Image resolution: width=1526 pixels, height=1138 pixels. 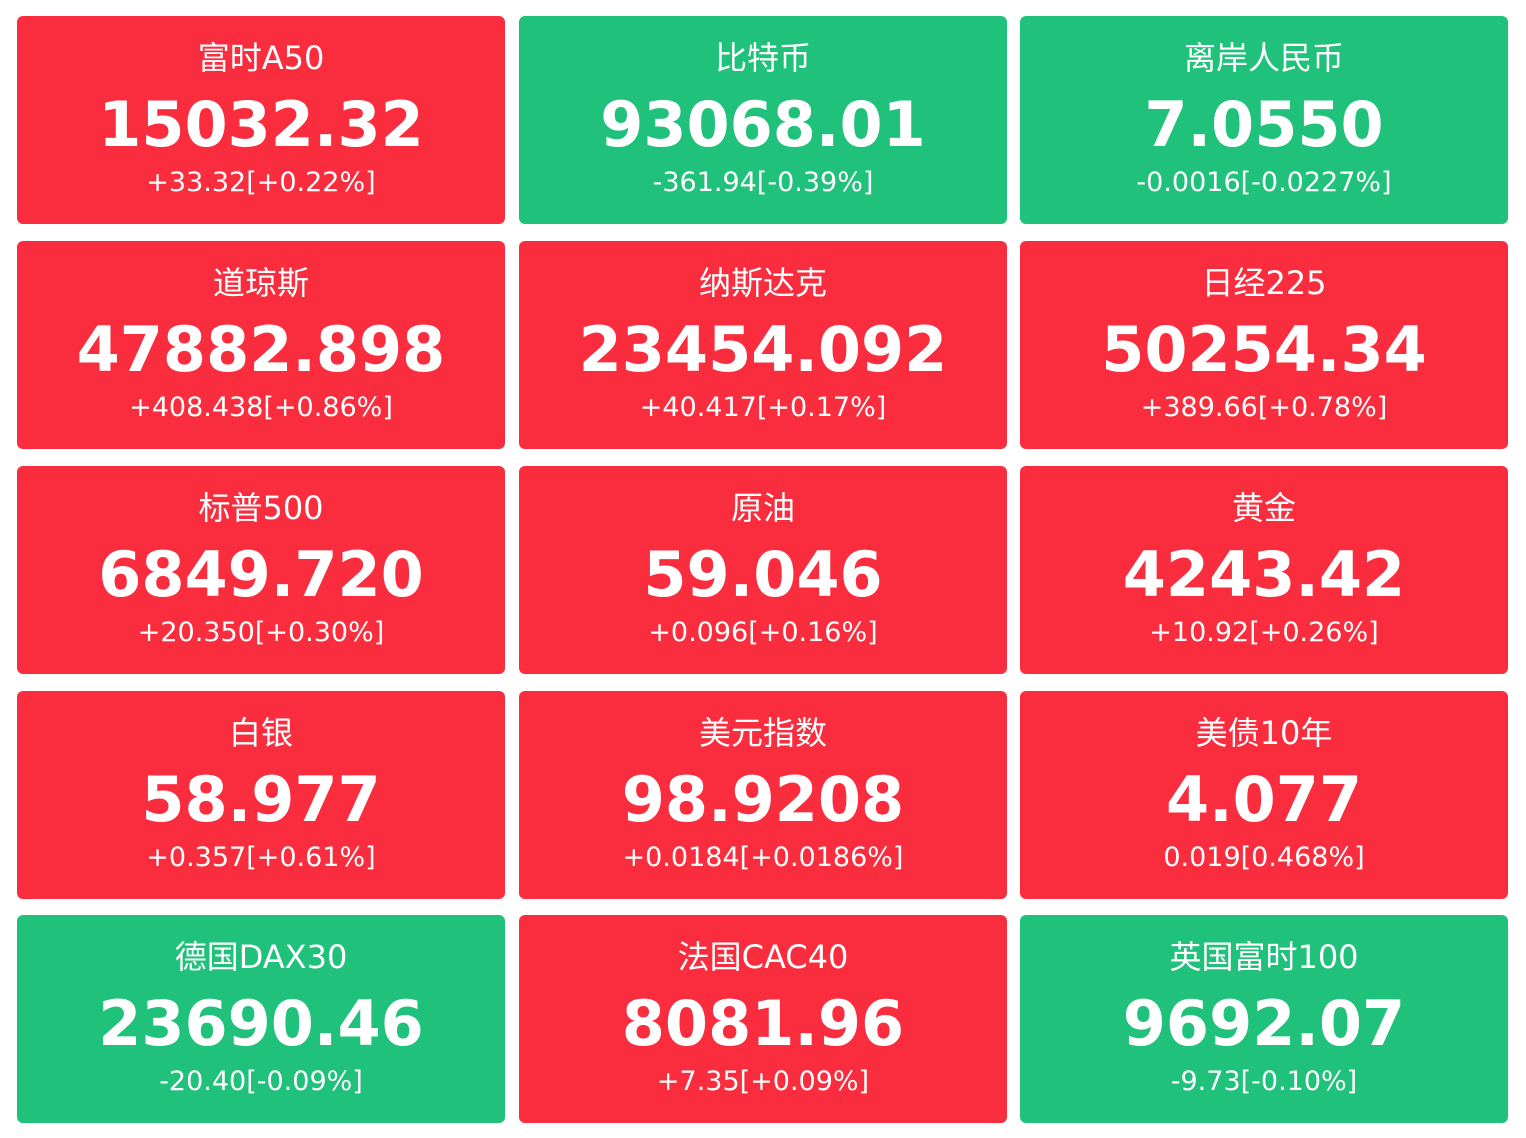 I want to click on quote-change: -20.40[-0.09%], so click(x=261, y=1081).